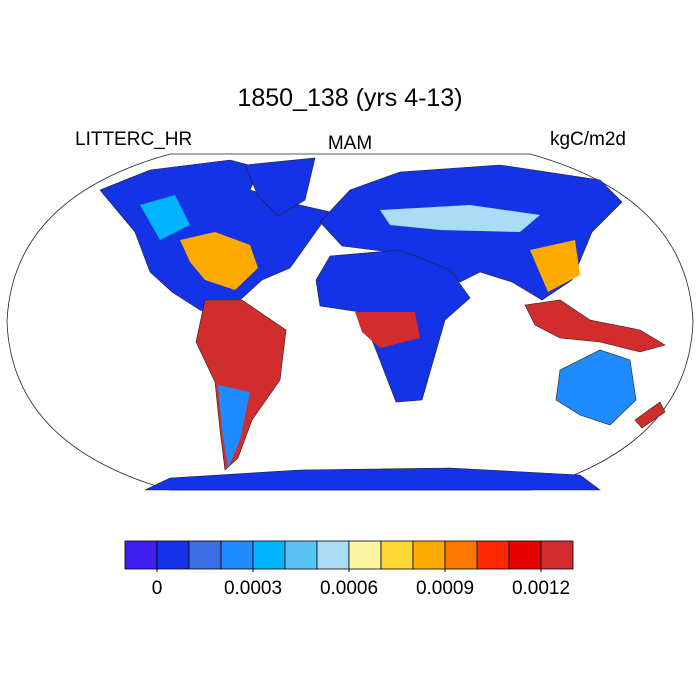  I want to click on colorbar-tick-label: 0.0003, so click(253, 588).